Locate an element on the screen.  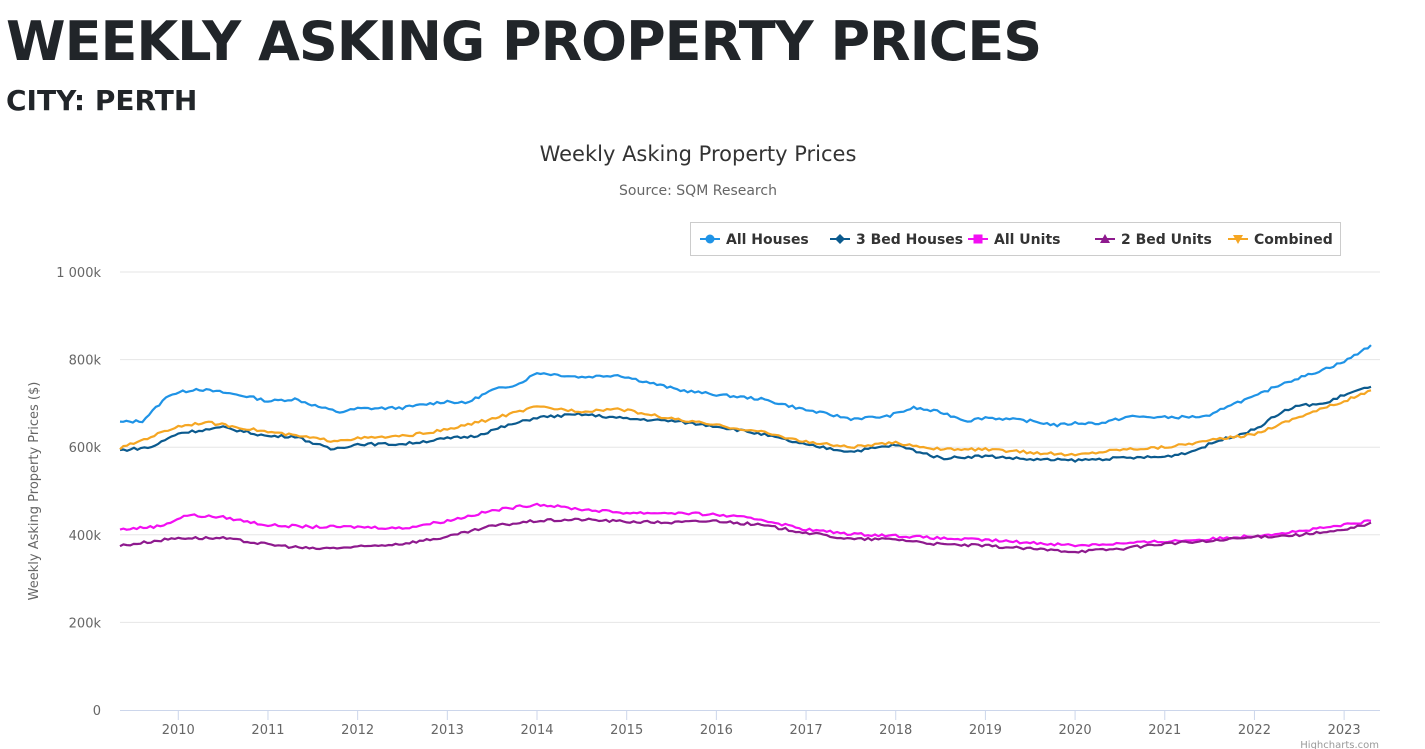
legend-item-2-bed-units: 2 Bed Units is located at coordinates (1153, 240).